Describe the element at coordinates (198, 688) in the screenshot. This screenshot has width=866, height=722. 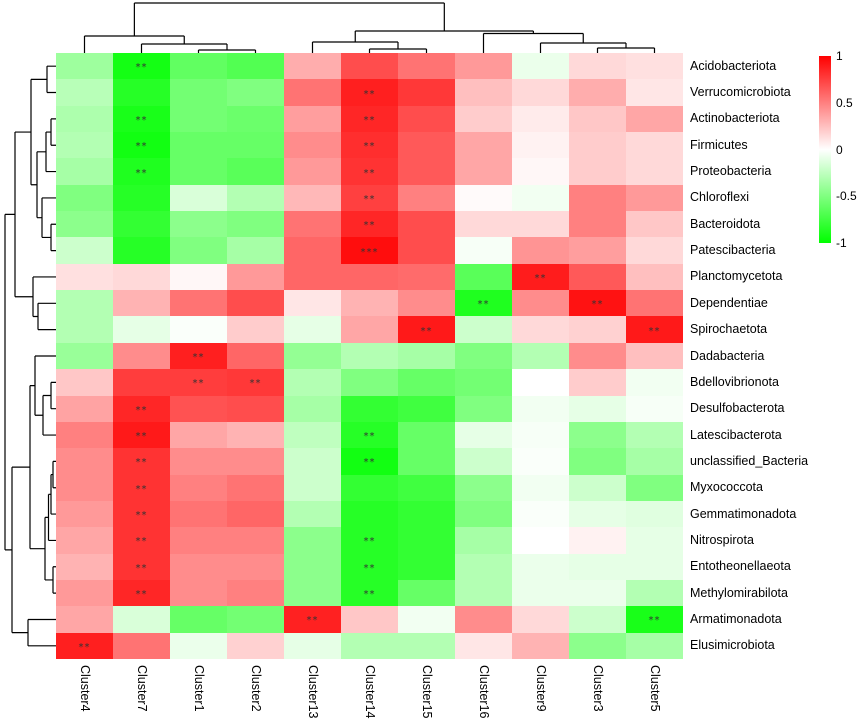
I see `col-label: Cluster1` at that location.